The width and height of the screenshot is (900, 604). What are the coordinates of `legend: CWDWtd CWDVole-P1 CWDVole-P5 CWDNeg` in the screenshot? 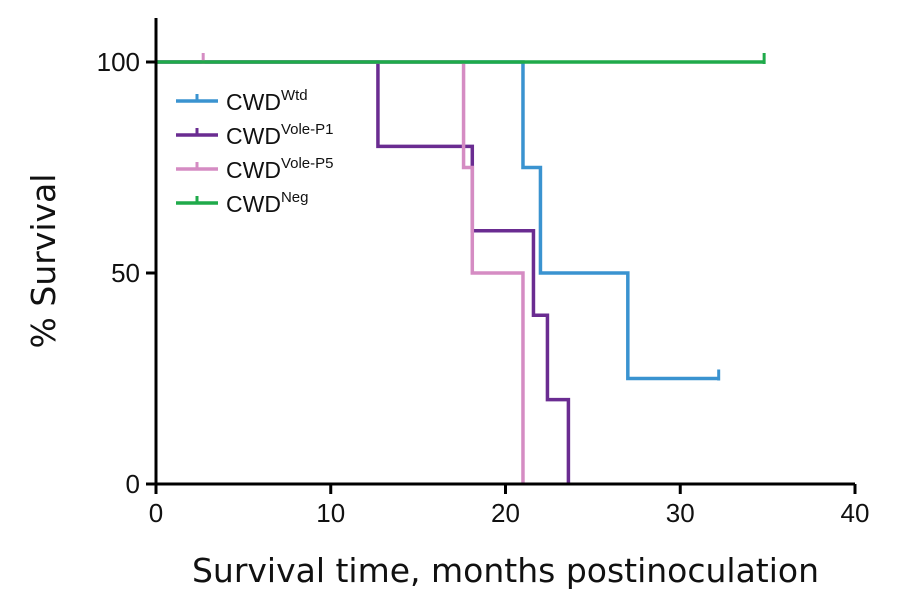 It's located at (254, 152).